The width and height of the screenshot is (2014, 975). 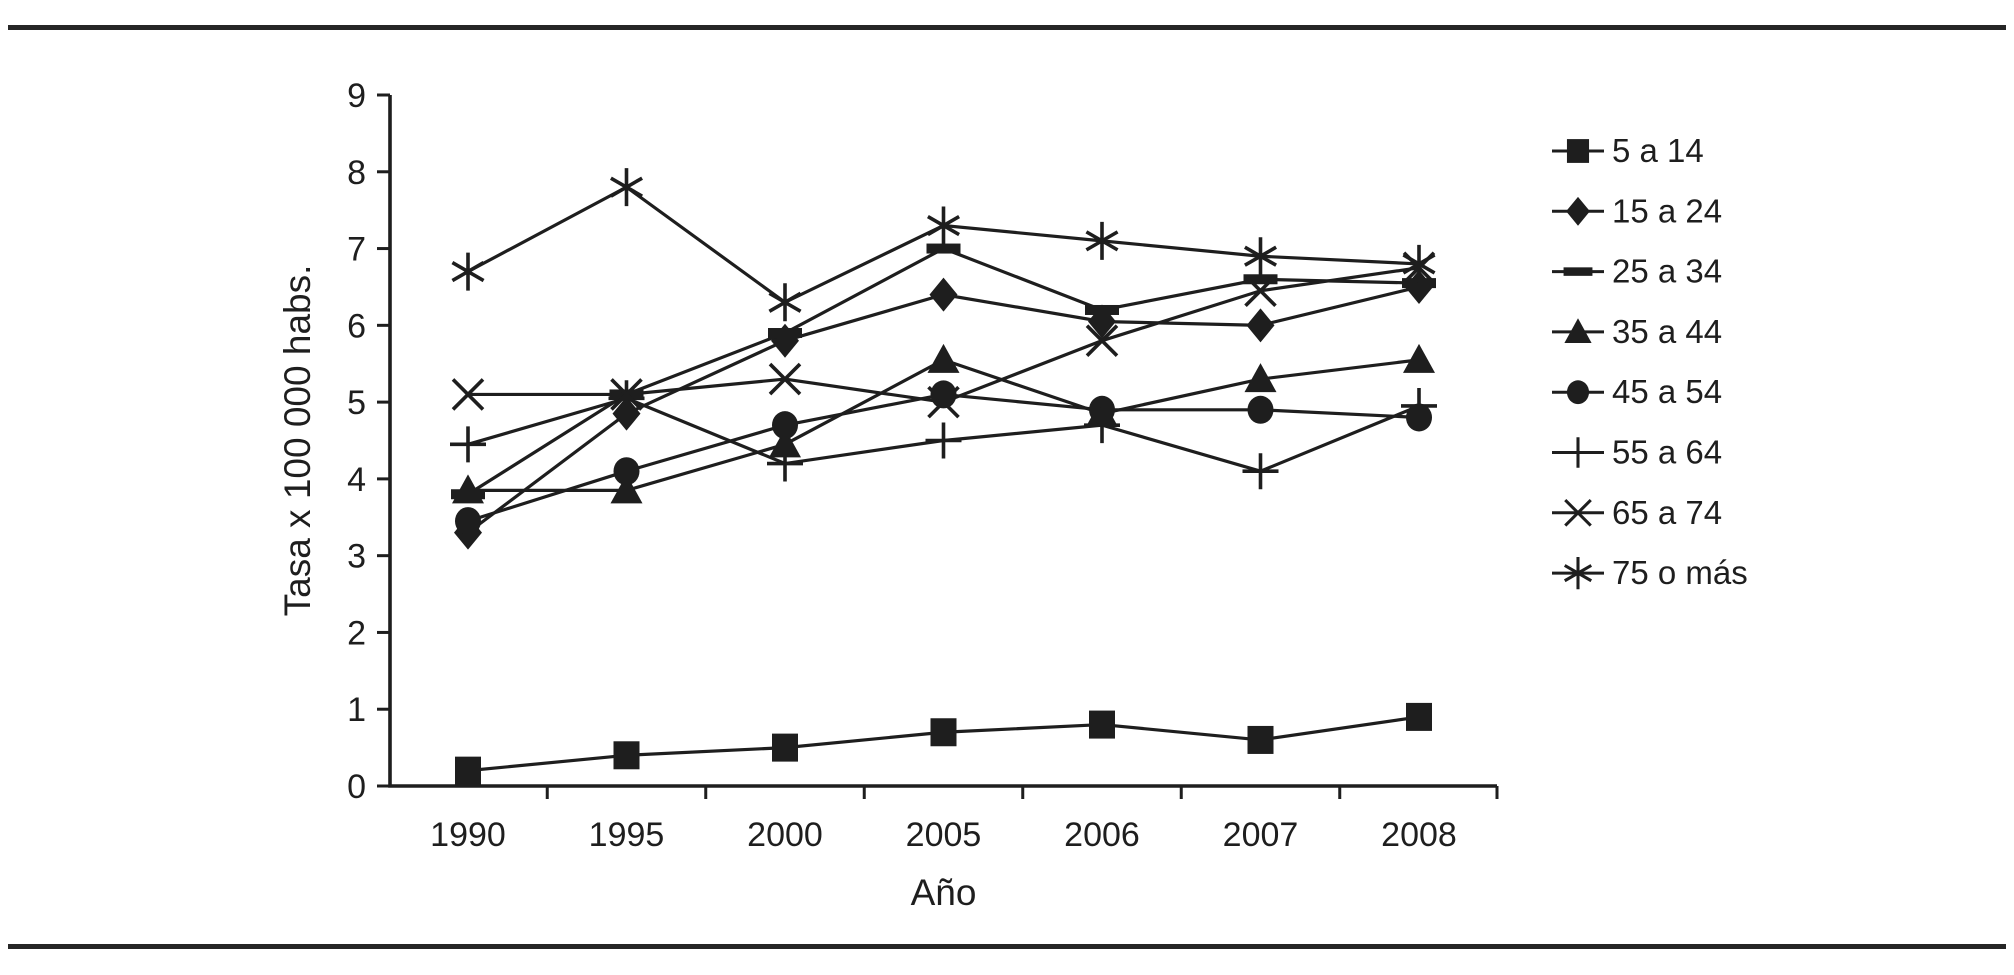 I want to click on legend-label: 75 o más, so click(x=1680, y=572).